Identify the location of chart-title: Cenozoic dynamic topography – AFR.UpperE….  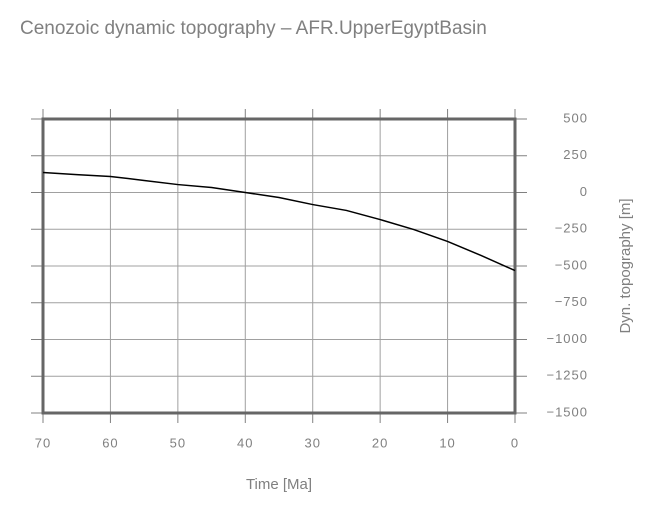
(253, 28).